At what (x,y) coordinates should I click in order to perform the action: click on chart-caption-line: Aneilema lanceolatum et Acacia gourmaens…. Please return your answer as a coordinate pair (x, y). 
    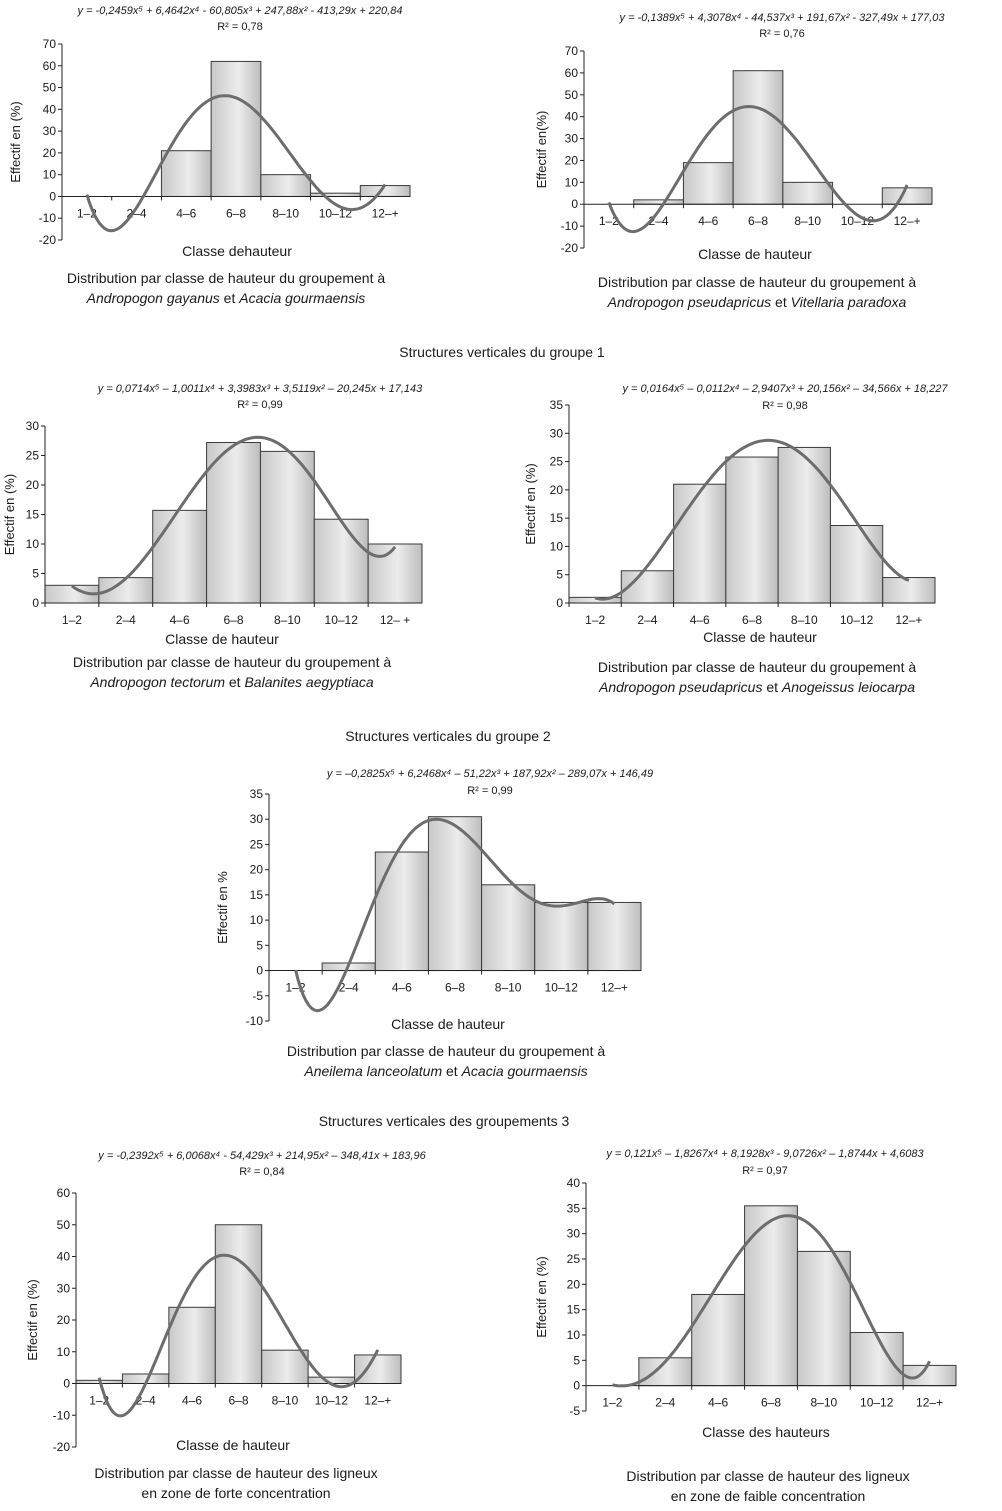
    Looking at the image, I should click on (445, 1071).